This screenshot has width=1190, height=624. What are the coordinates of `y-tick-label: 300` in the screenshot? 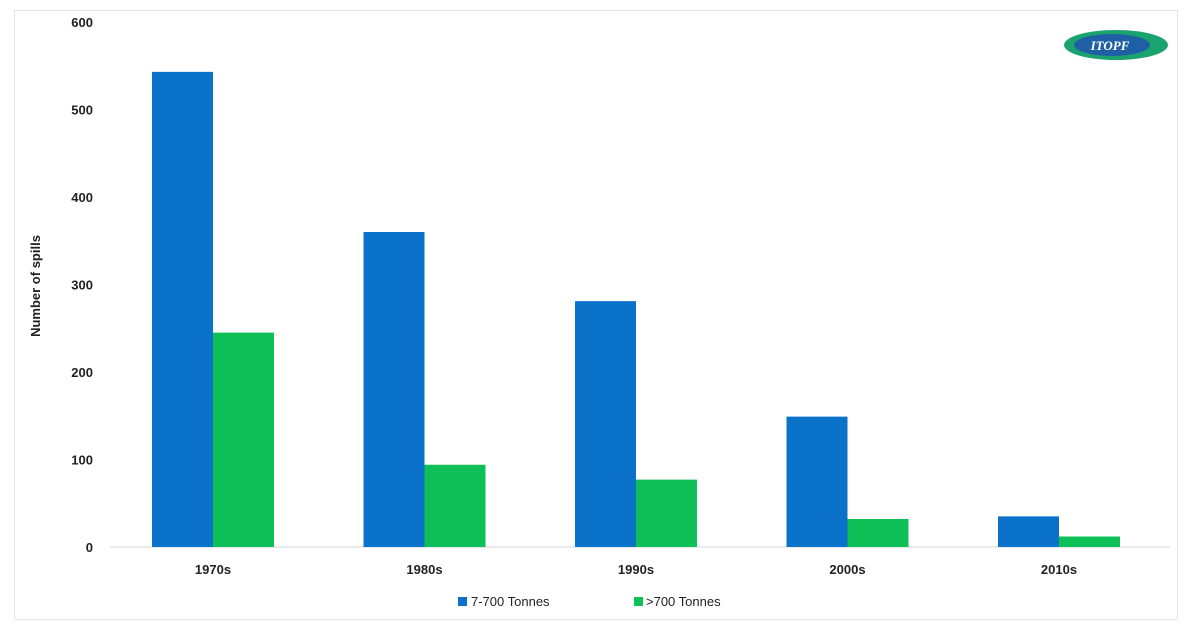 It's located at (82, 285).